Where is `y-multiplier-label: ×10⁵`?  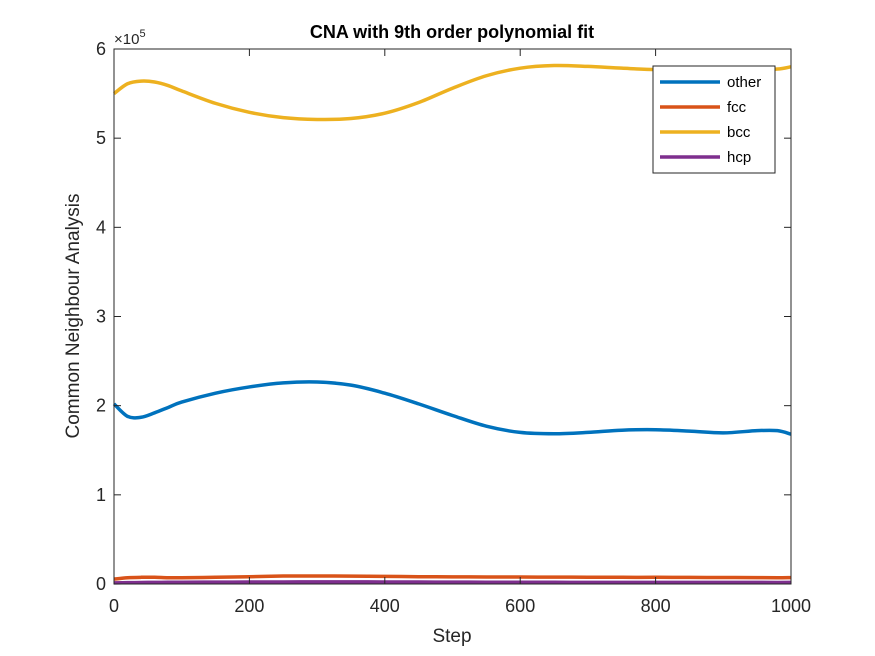
y-multiplier-label: ×10⁵ is located at coordinates (130, 38).